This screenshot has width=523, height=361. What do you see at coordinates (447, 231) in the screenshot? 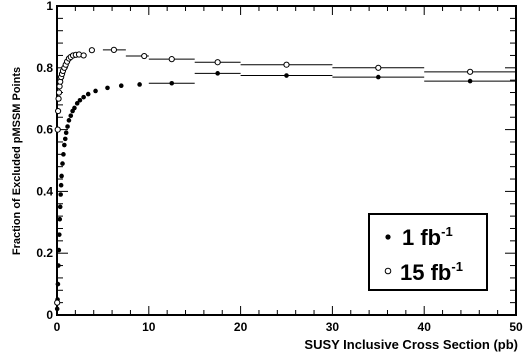
I see `legend-label-1fb-sup: -1` at bounding box center [447, 231].